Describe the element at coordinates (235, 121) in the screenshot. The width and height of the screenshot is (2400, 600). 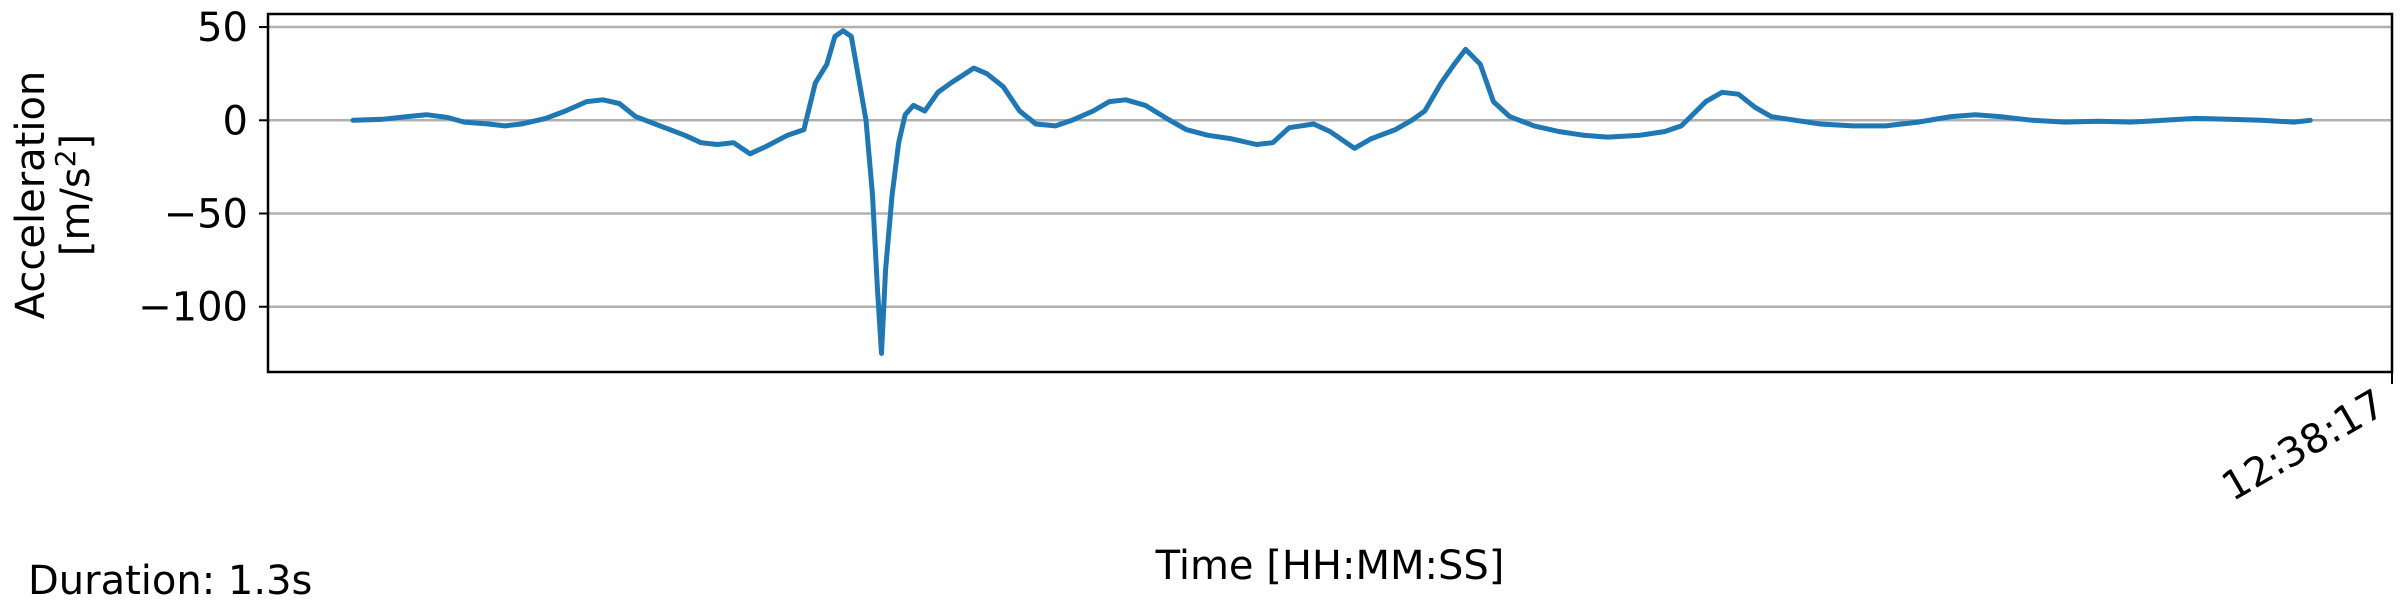
I see `y-tick-label: 0` at that location.